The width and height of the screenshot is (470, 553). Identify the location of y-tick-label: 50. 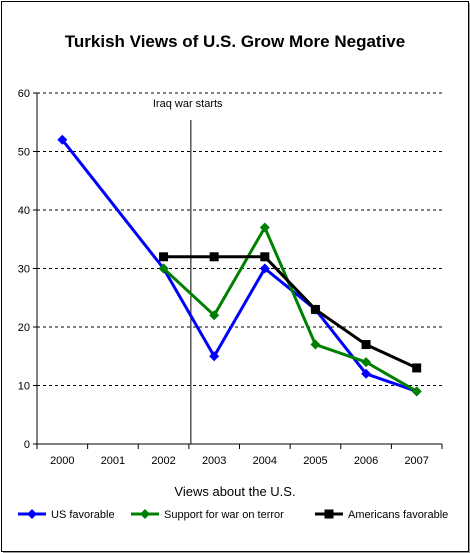
(24, 153).